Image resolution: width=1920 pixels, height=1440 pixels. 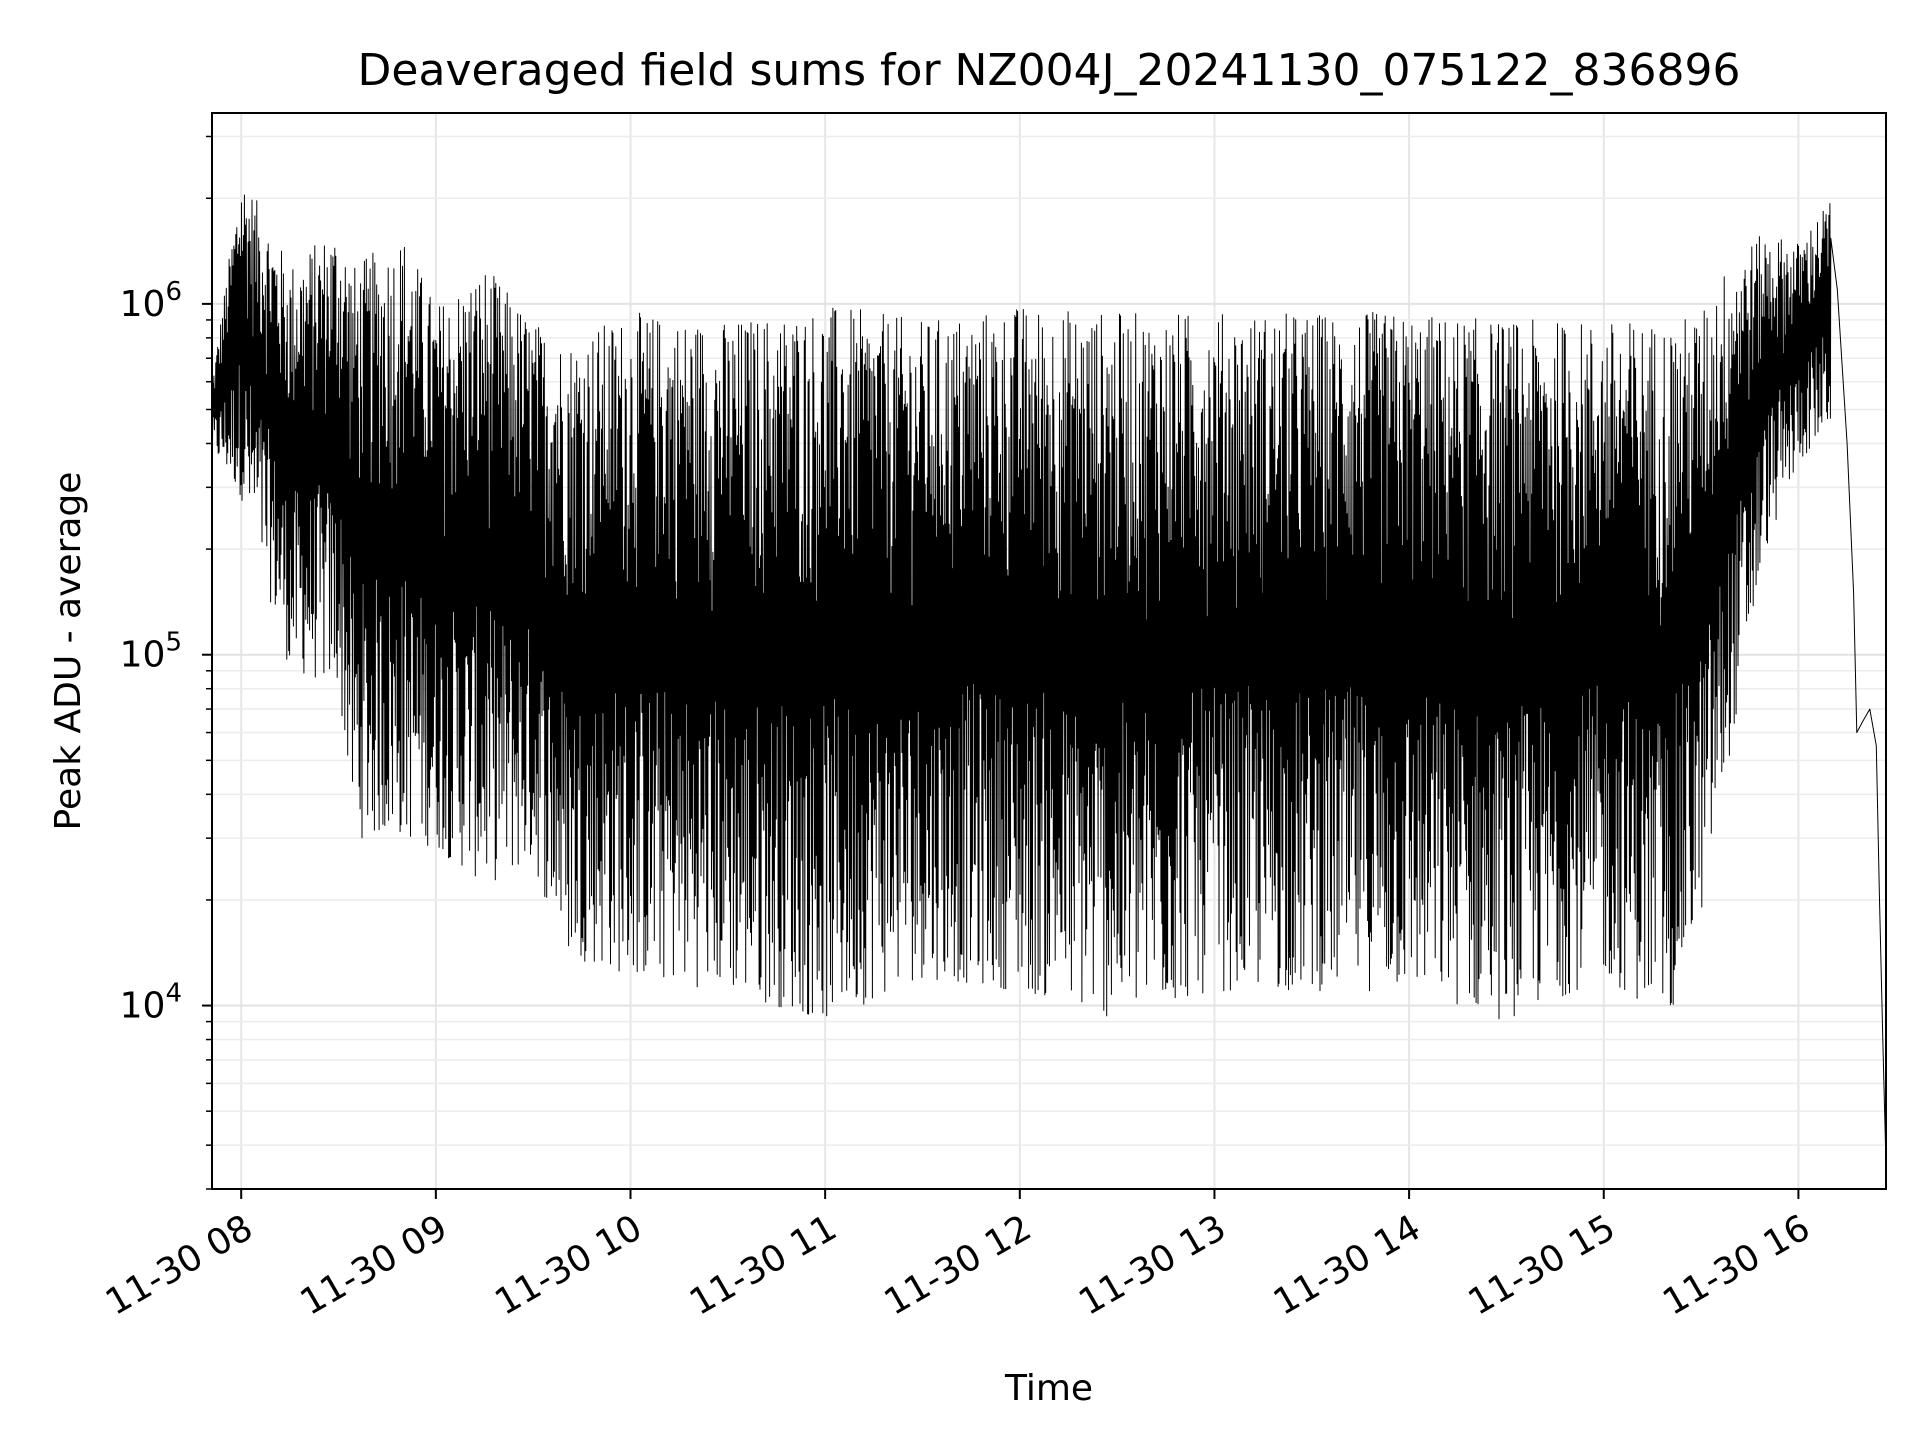 What do you see at coordinates (1048, 1388) in the screenshot?
I see `x-axis-label: Time` at bounding box center [1048, 1388].